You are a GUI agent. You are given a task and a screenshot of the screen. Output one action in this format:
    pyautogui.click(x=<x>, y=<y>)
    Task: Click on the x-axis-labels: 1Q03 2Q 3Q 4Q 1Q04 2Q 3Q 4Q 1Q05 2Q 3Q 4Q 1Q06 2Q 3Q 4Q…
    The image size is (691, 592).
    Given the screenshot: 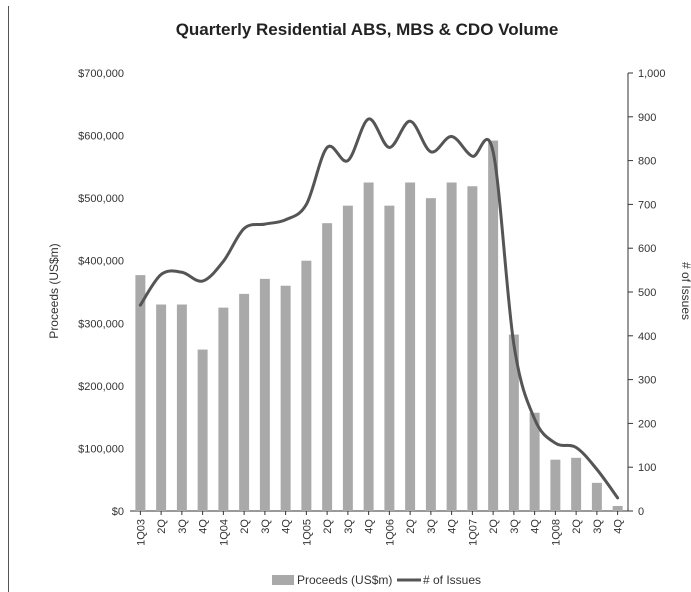 What is the action you would take?
    pyautogui.click(x=380, y=528)
    